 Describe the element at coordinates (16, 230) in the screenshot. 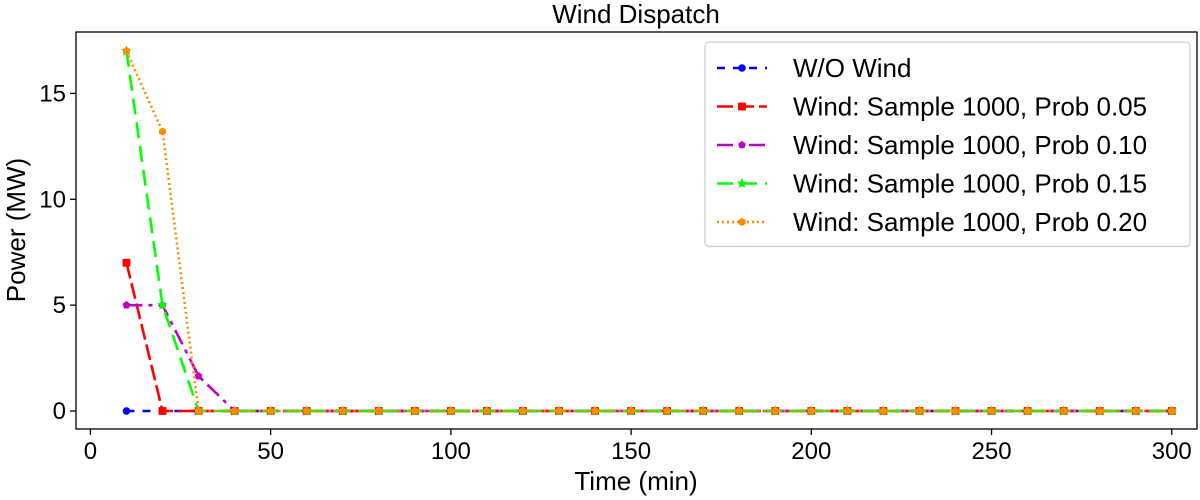

I see `y-axis-title: Power (MW)` at that location.